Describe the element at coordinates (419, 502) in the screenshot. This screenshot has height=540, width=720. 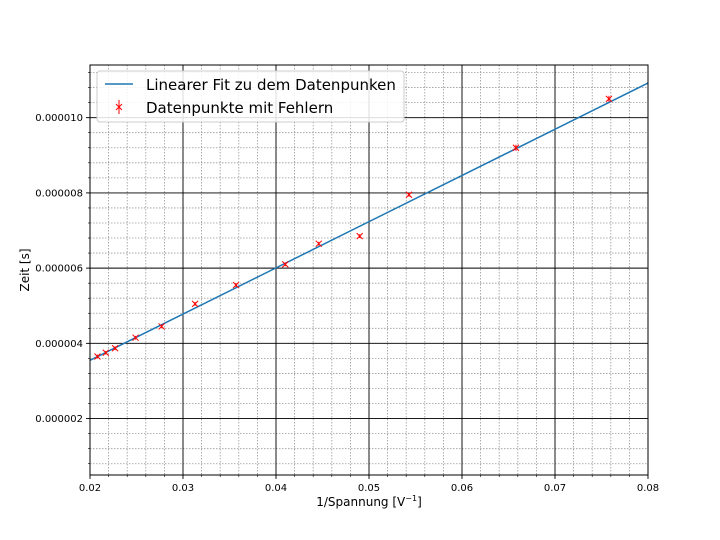
I see `x-axis-label-unit-close: ]` at that location.